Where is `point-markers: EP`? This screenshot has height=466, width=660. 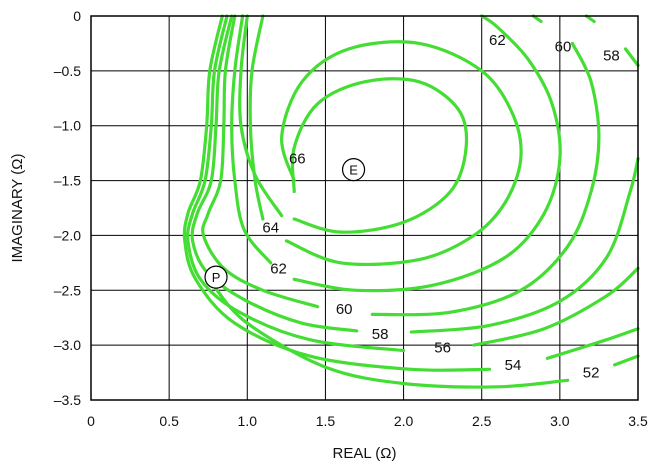
point-markers: EP is located at coordinates (285, 223).